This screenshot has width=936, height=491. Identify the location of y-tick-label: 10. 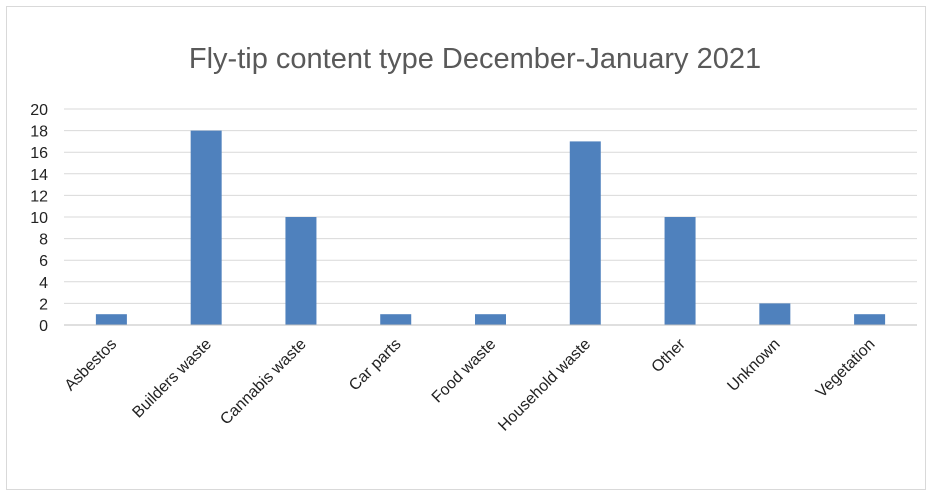
(39, 218).